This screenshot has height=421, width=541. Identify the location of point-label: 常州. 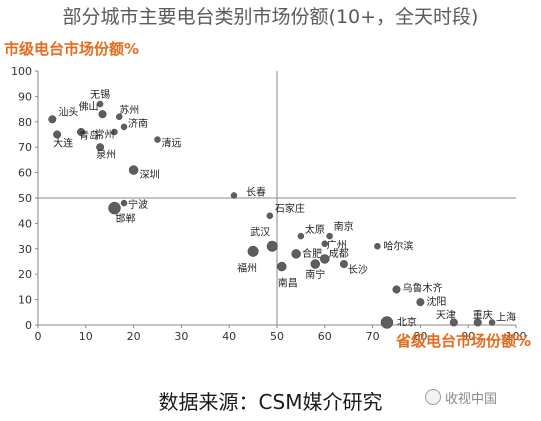
(104, 134).